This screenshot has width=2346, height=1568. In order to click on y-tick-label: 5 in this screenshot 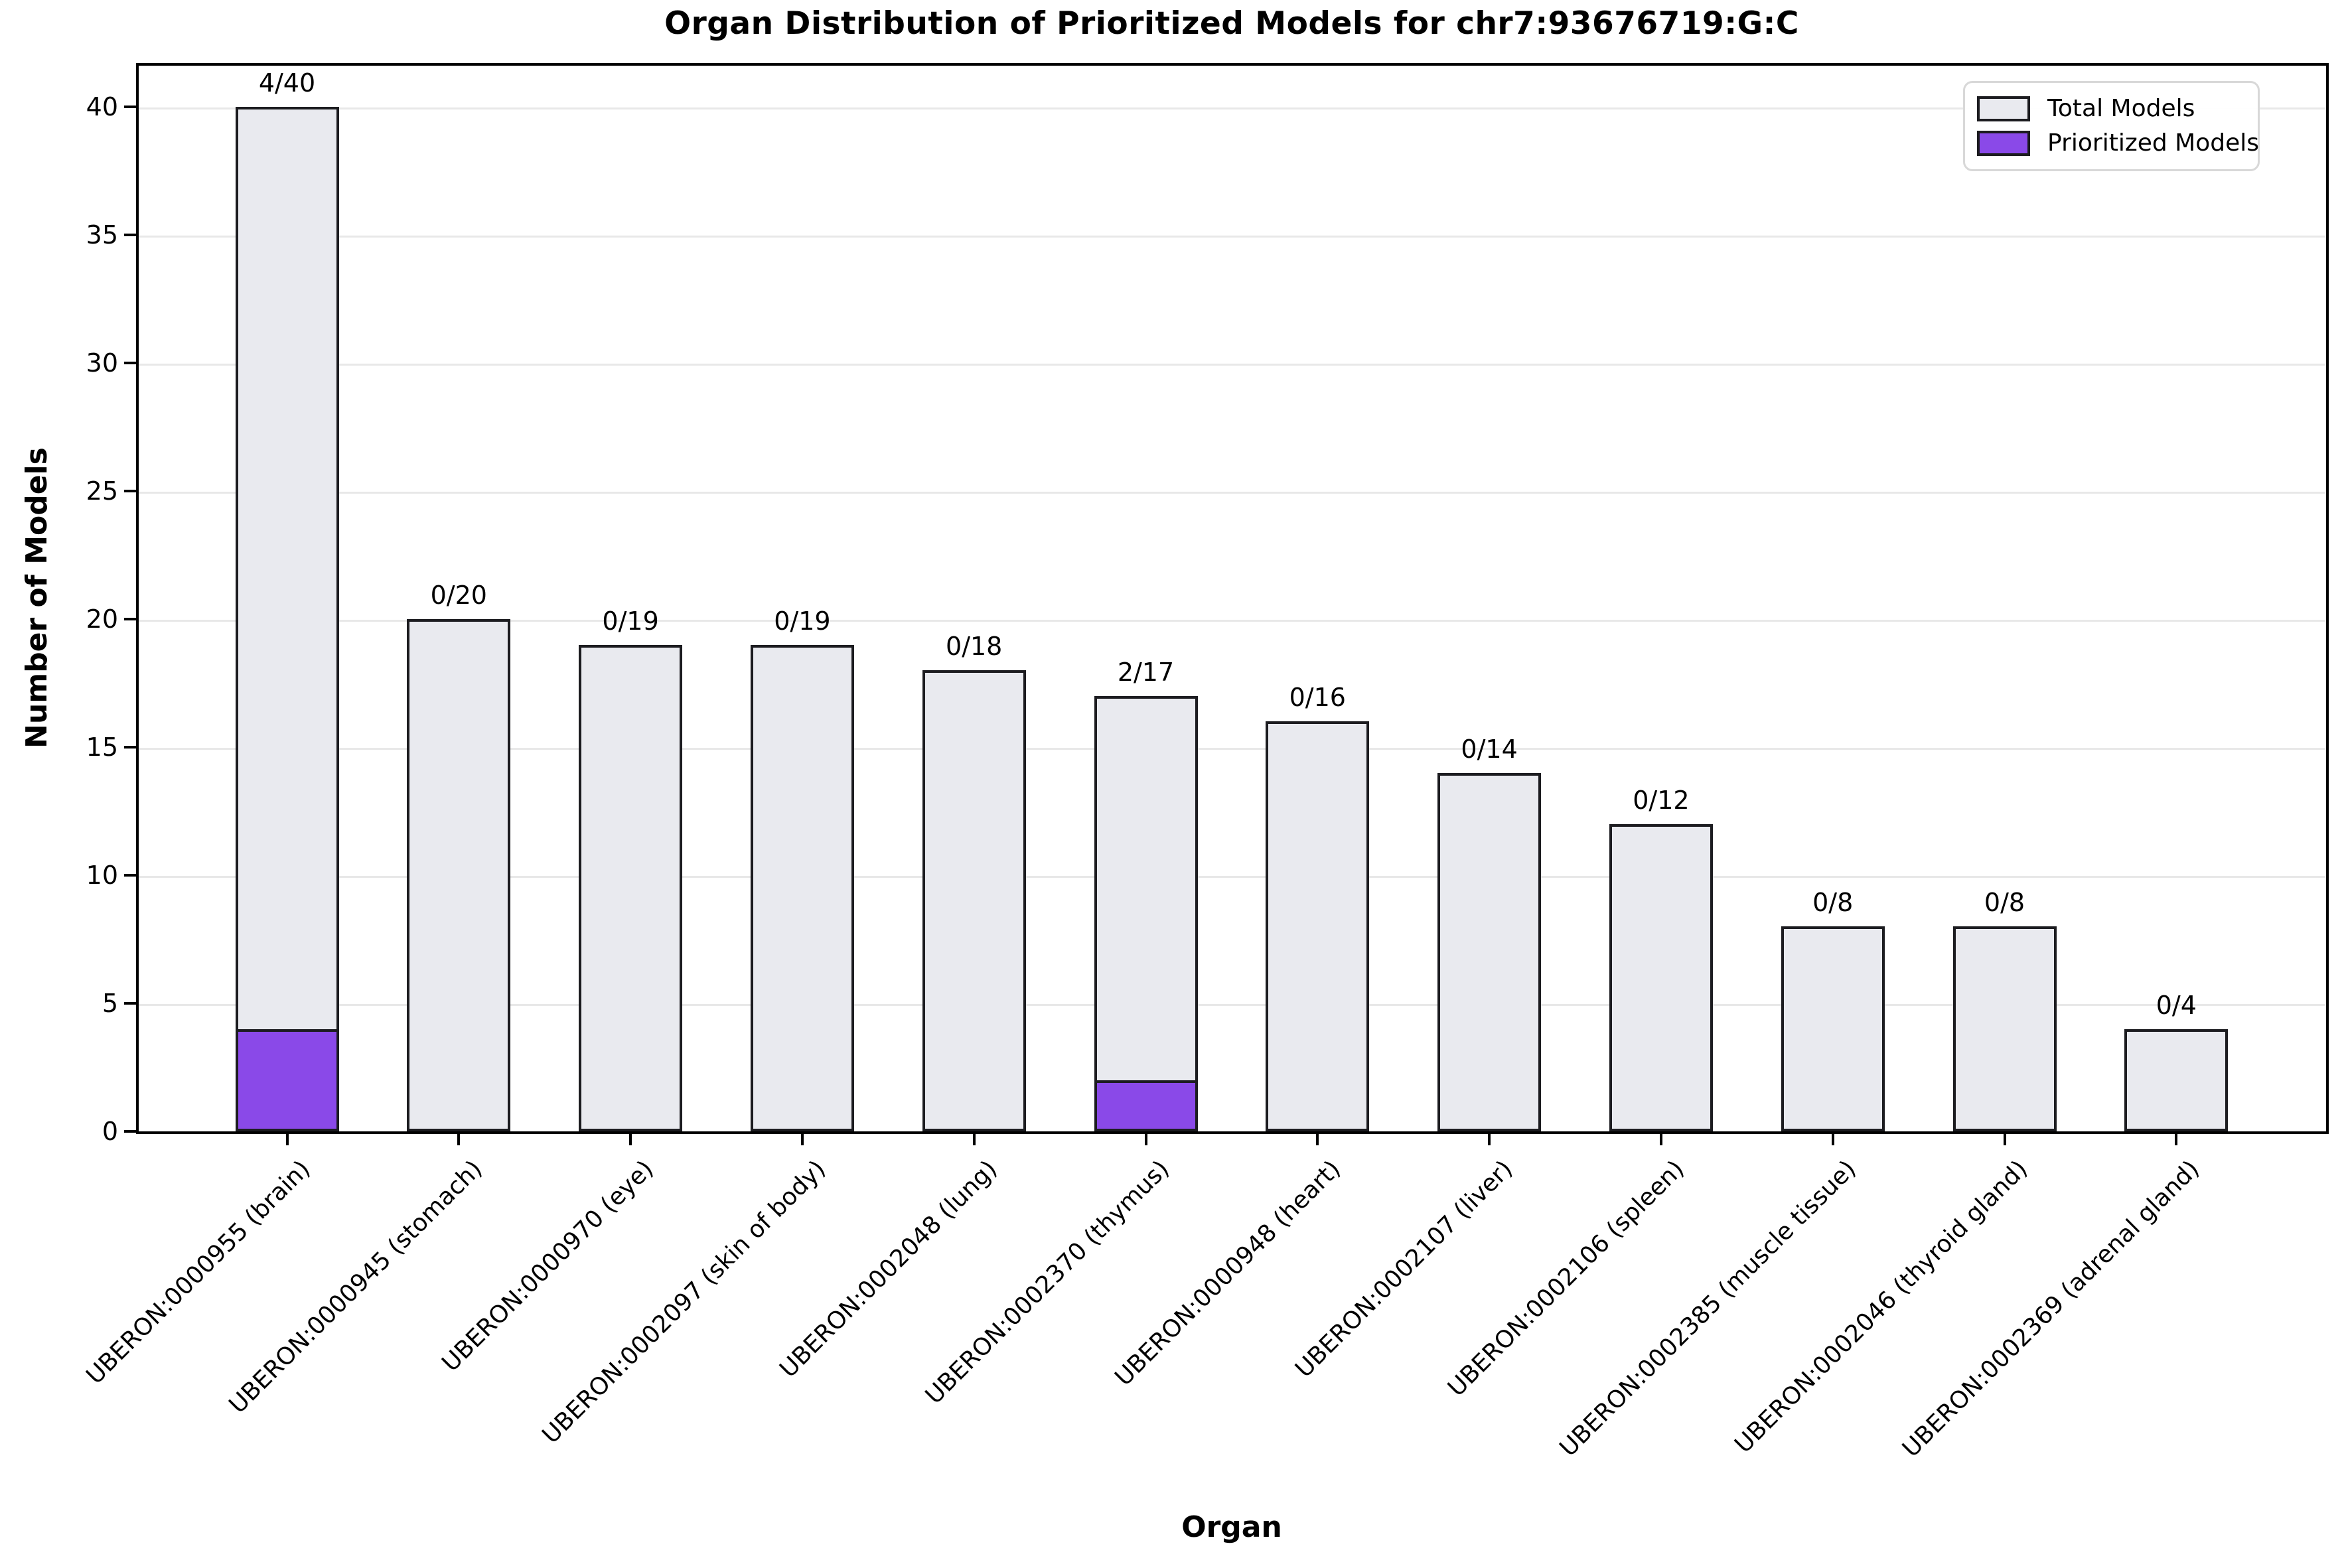, I will do `click(110, 1003)`.